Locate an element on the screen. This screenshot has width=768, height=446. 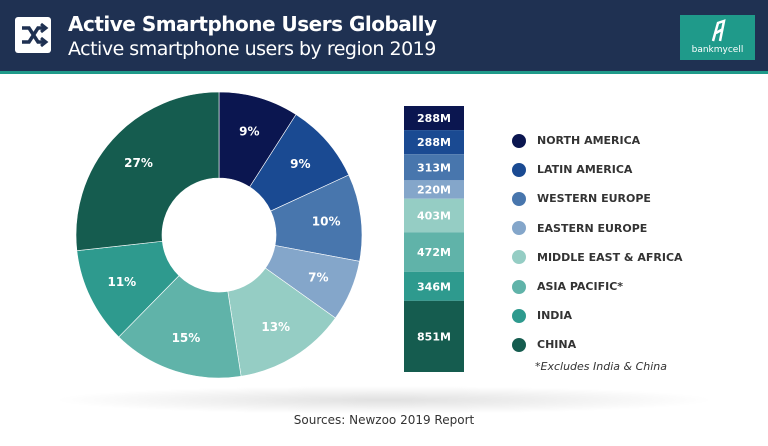
legend-item: CHINA is located at coordinates (597, 344).